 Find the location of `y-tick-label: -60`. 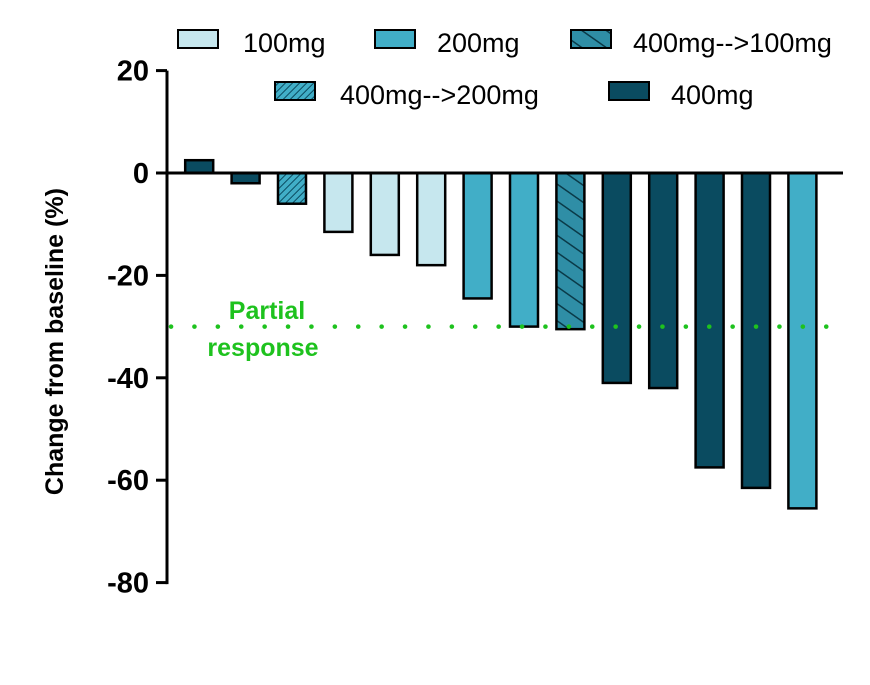

y-tick-label: -60 is located at coordinates (128, 481).